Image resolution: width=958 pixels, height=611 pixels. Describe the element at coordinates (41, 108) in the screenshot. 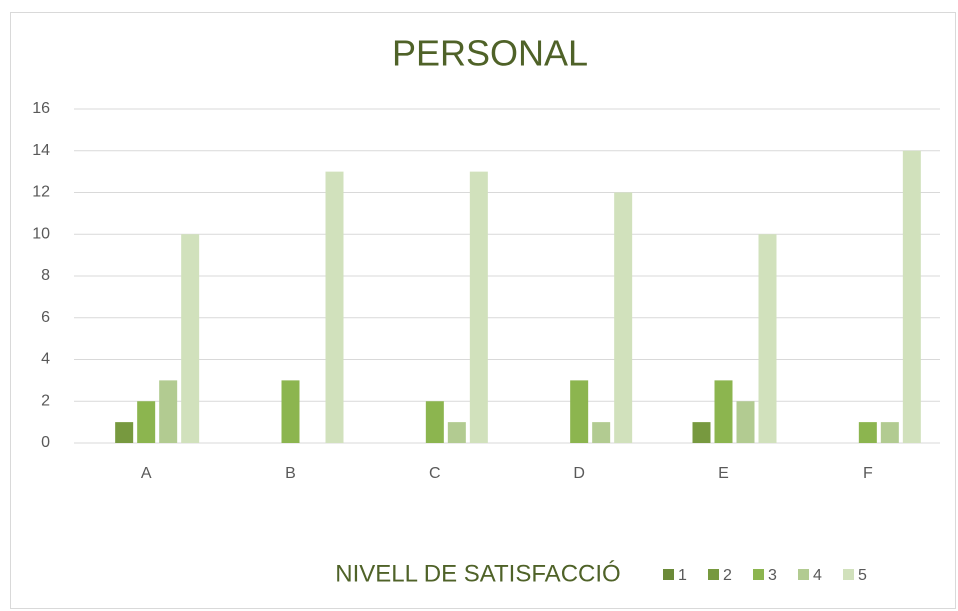

I see `y-tick-label: 16` at that location.